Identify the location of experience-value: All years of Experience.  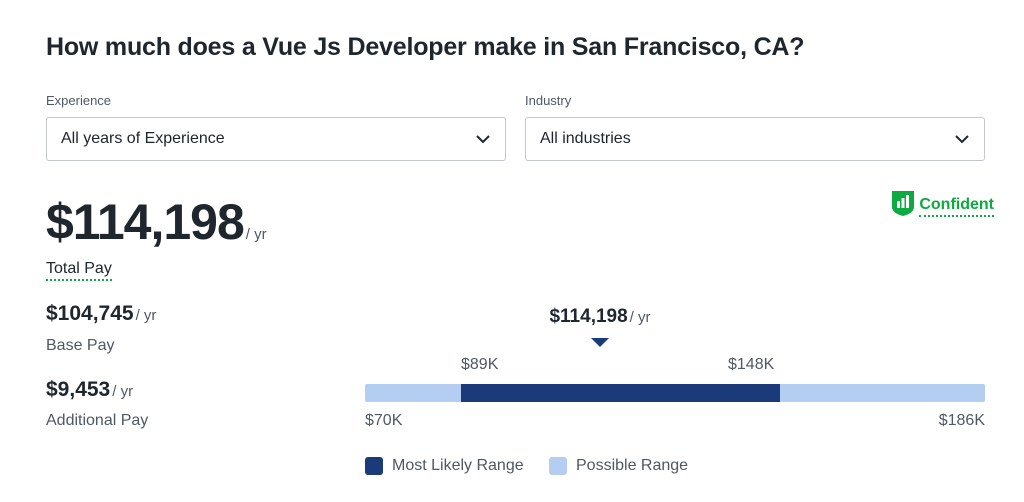
(143, 138).